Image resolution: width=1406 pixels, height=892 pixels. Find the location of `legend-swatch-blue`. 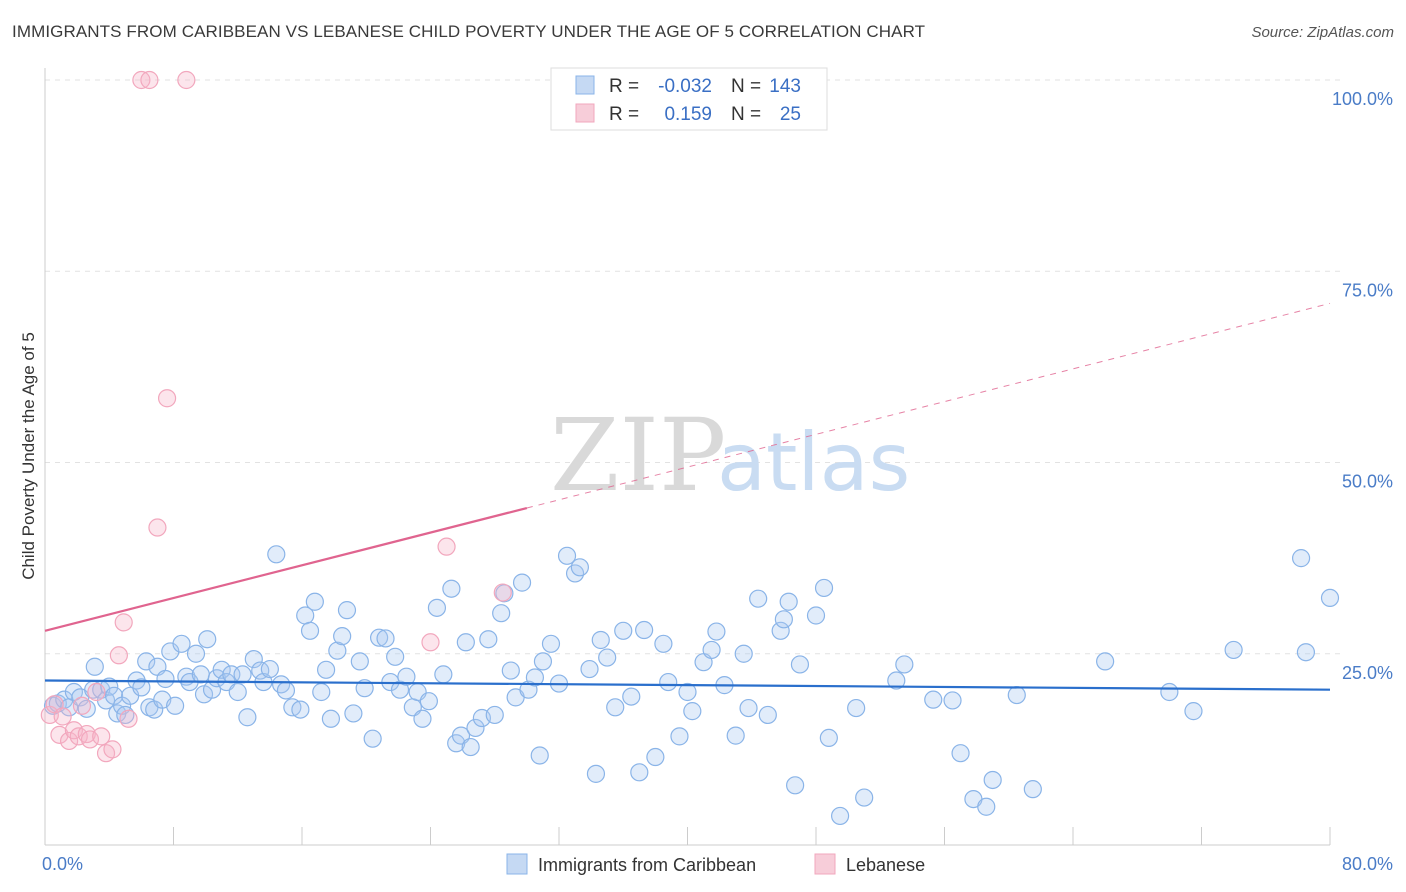

legend-swatch-blue is located at coordinates (585, 85).